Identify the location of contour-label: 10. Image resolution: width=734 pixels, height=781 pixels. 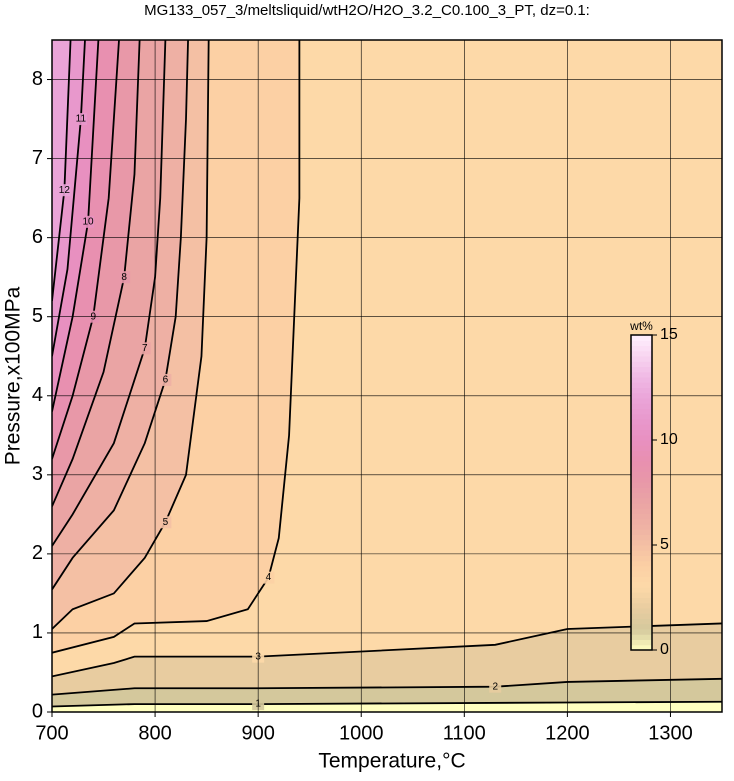
(89, 221).